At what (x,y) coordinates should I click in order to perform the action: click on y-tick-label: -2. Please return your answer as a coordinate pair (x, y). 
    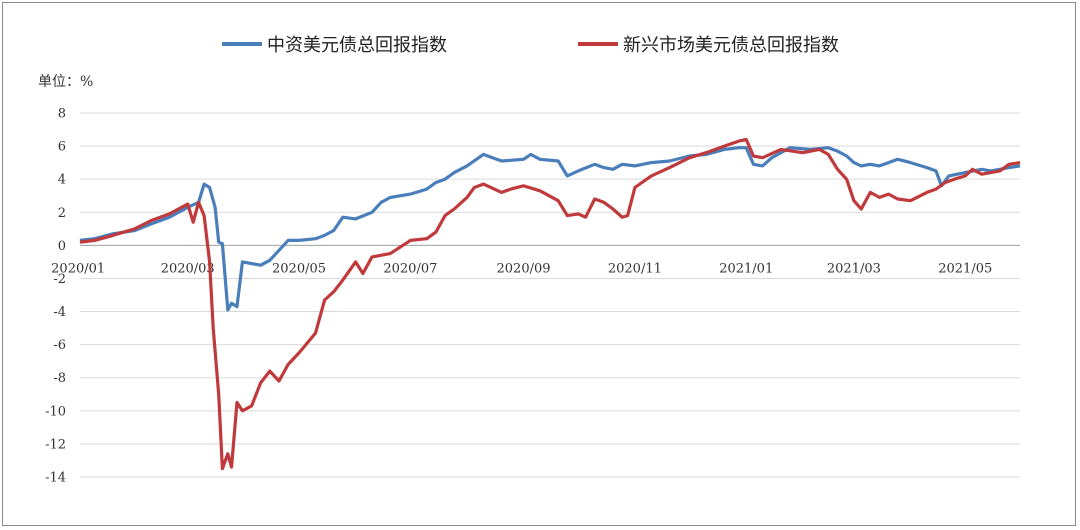
    Looking at the image, I should click on (59, 279).